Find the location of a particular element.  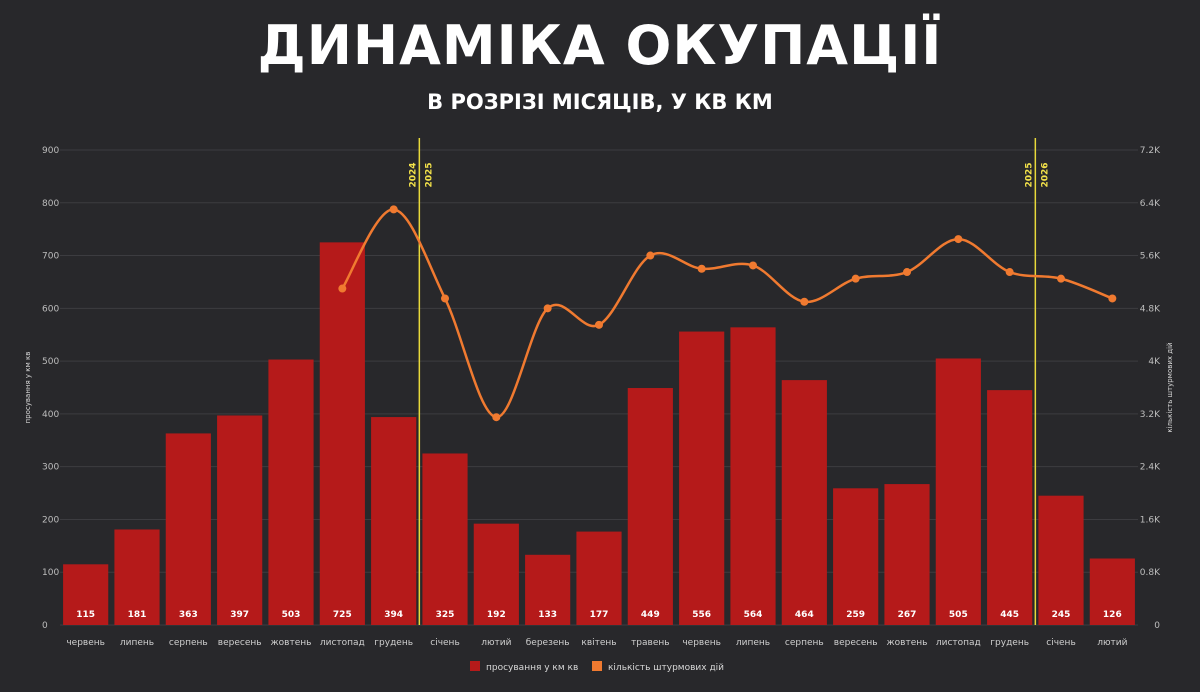

left-tick-label: 700 is located at coordinates (50, 257).